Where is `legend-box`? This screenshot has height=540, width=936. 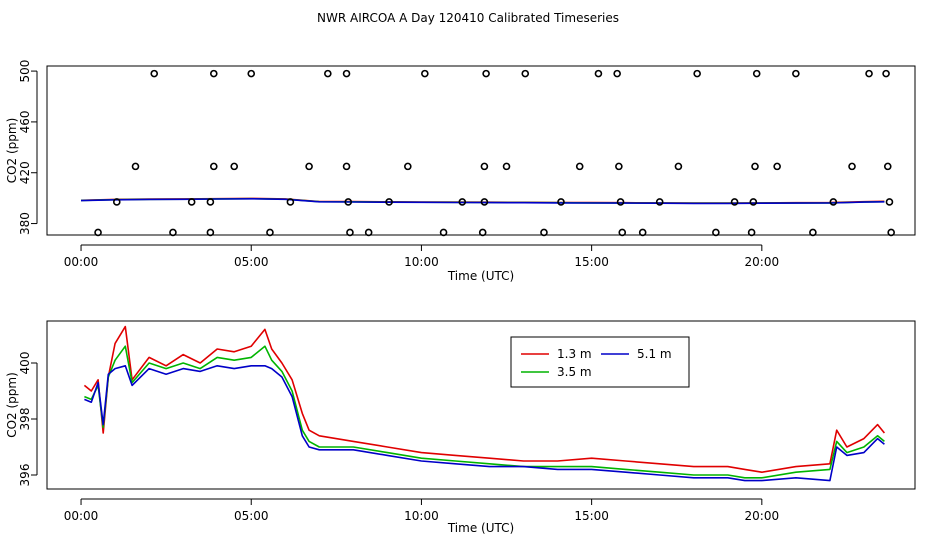 legend-box is located at coordinates (600, 362).